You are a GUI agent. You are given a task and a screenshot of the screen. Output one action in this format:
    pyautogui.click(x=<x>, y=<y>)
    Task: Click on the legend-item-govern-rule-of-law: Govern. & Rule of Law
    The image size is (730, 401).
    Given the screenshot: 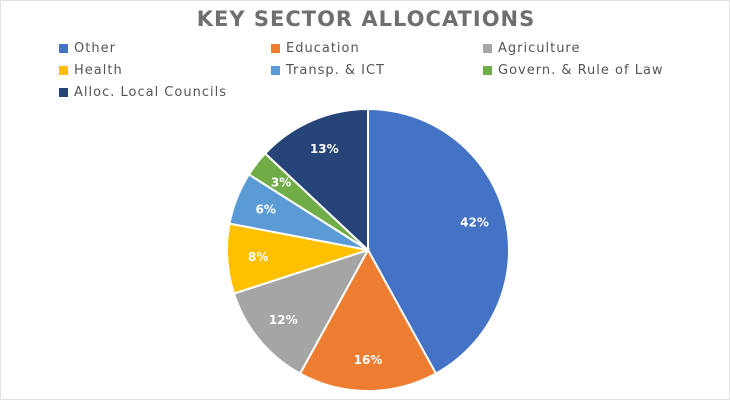 What is the action you would take?
    pyautogui.click(x=573, y=70)
    